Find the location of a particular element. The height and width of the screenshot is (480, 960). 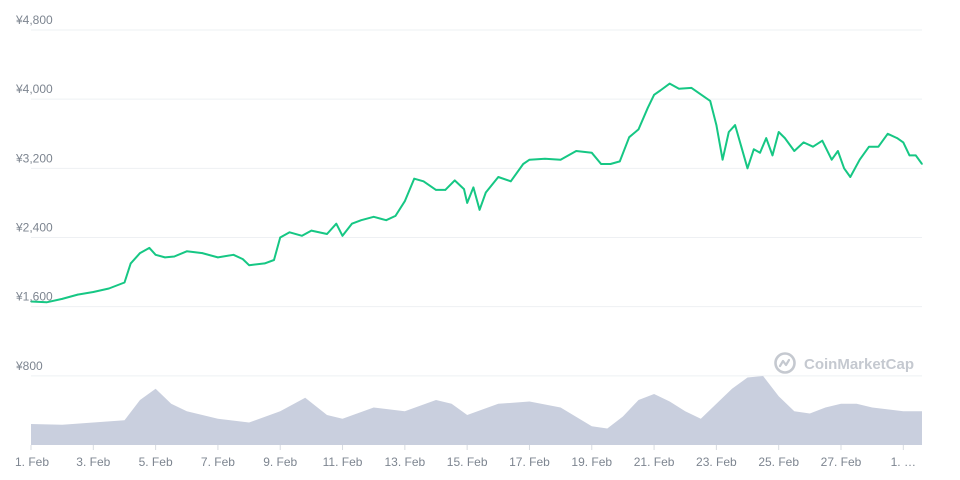

y-tick-label: ¥2,400 is located at coordinates (34, 228).